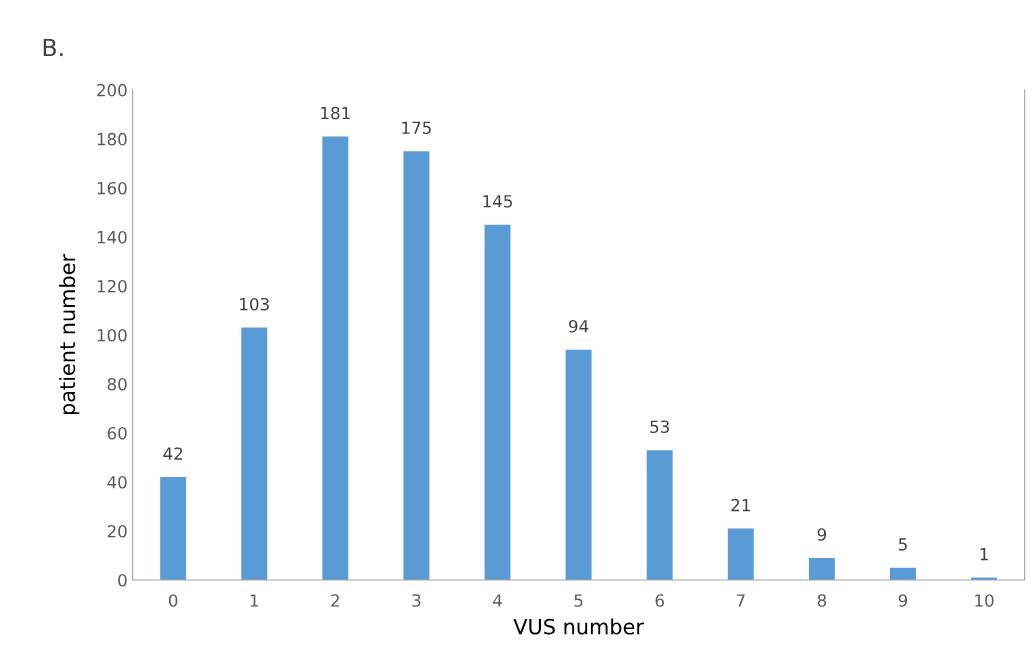 Image resolution: width=1036 pixels, height=661 pixels. What do you see at coordinates (53, 47) in the screenshot?
I see `chart-title: B.` at bounding box center [53, 47].